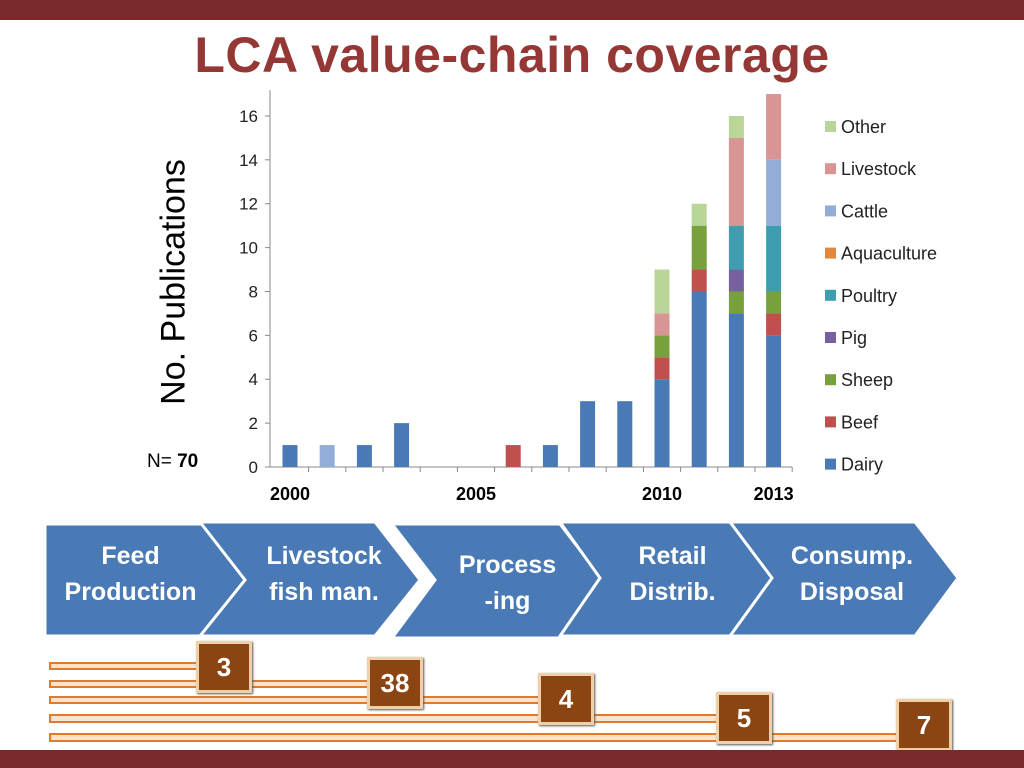 The image size is (1024, 768). What do you see at coordinates (248, 204) in the screenshot?
I see `y-tick-label: 12` at bounding box center [248, 204].